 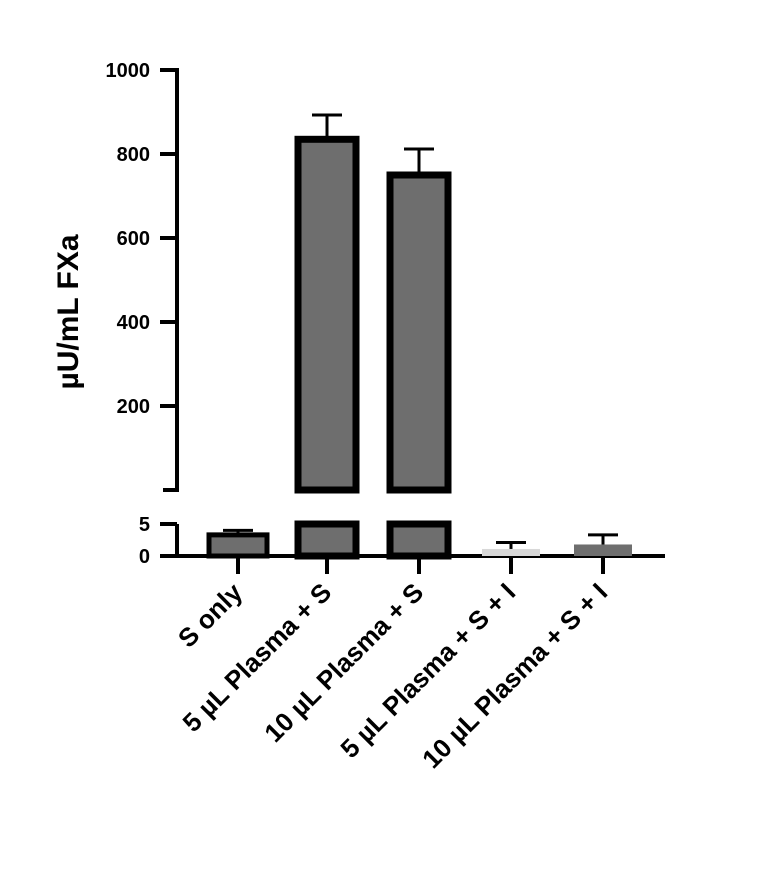 I want to click on y-tick-label-lower-5: 5, so click(x=144, y=525).